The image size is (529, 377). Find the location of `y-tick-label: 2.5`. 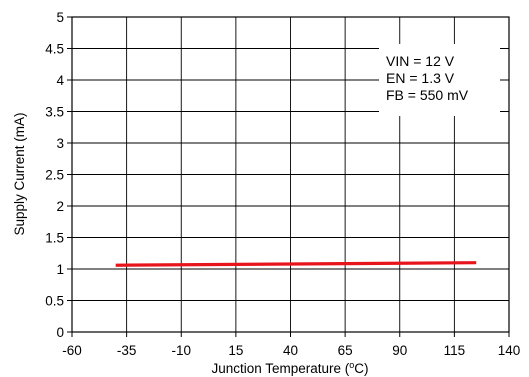

y-tick-label: 2.5 is located at coordinates (54, 175).